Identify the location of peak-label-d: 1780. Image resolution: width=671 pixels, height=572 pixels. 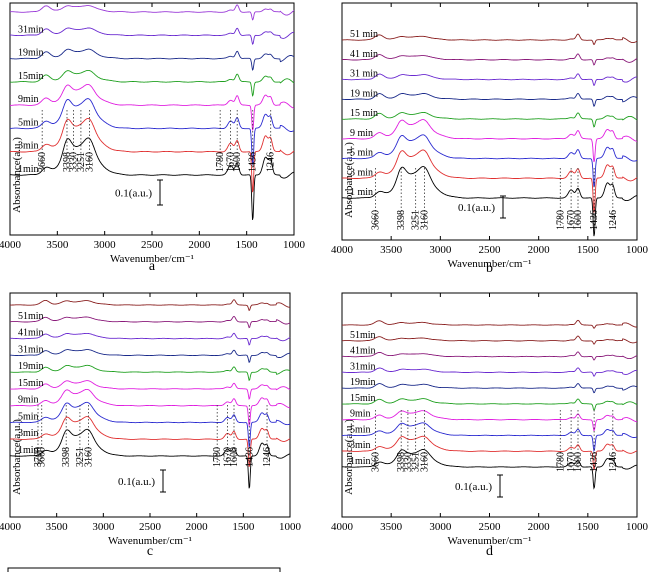
(560, 462).